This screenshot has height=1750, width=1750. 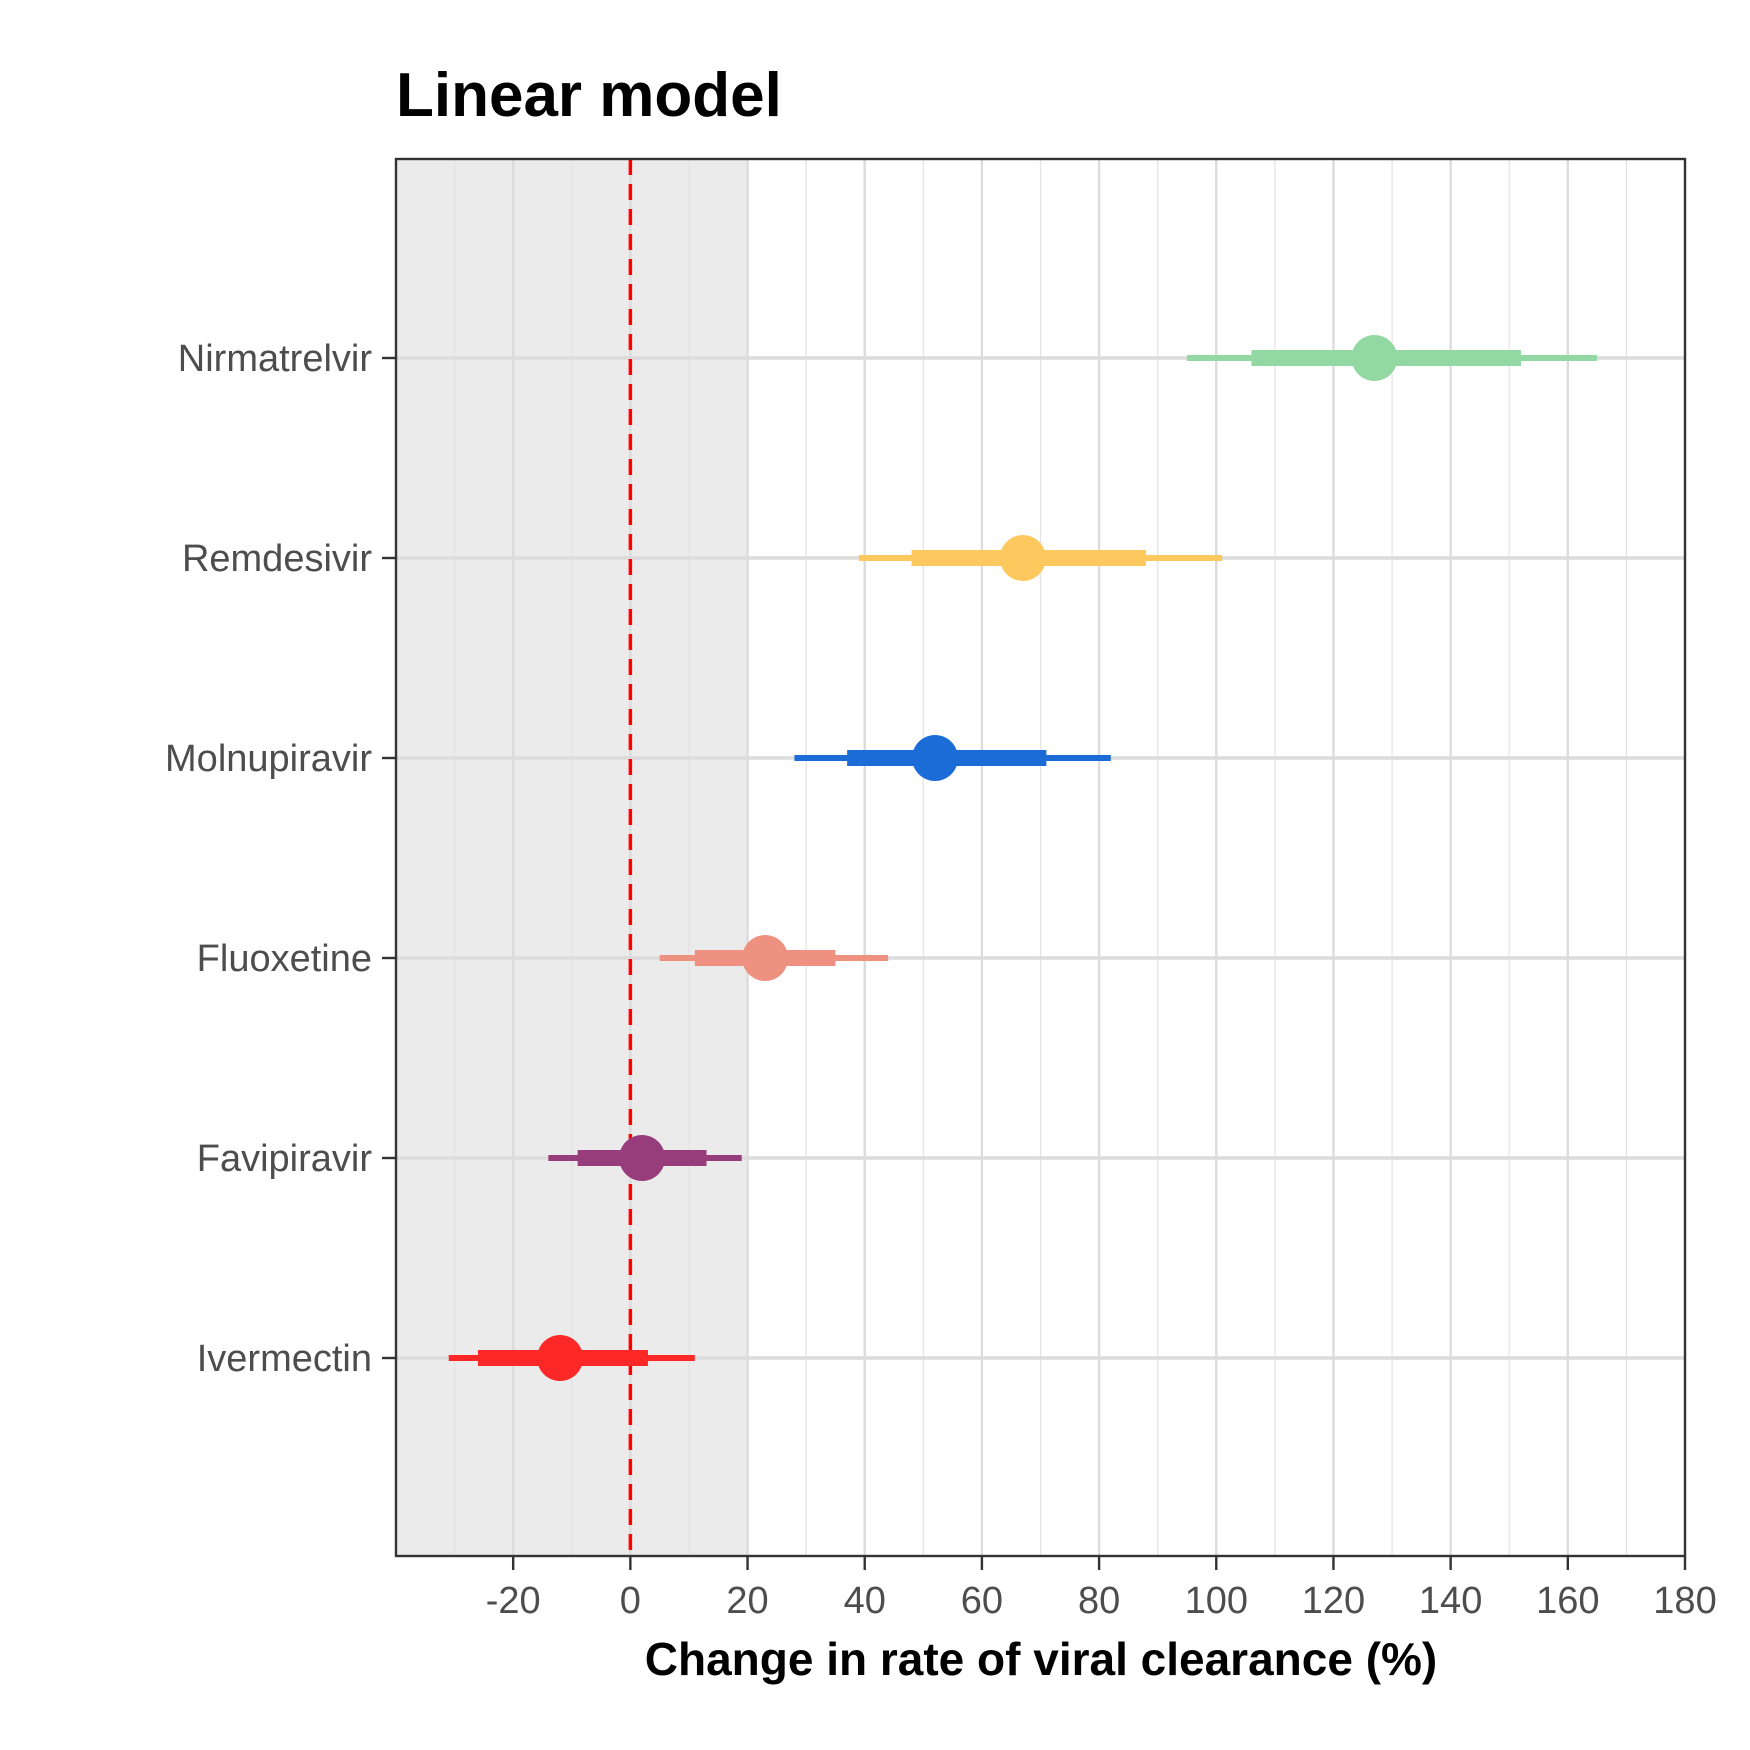 I want to click on y-tick-label: Fluoxetine, so click(x=284, y=959).